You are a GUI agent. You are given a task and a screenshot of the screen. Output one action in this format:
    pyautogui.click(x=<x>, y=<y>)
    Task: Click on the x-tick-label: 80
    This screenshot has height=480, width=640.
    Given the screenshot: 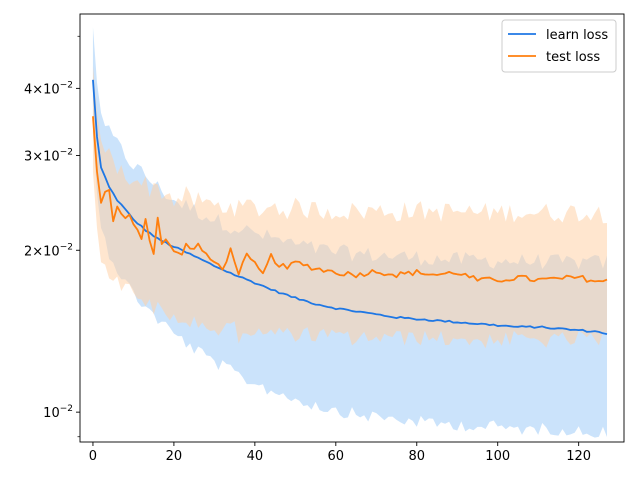 What is the action you would take?
    pyautogui.click(x=416, y=456)
    